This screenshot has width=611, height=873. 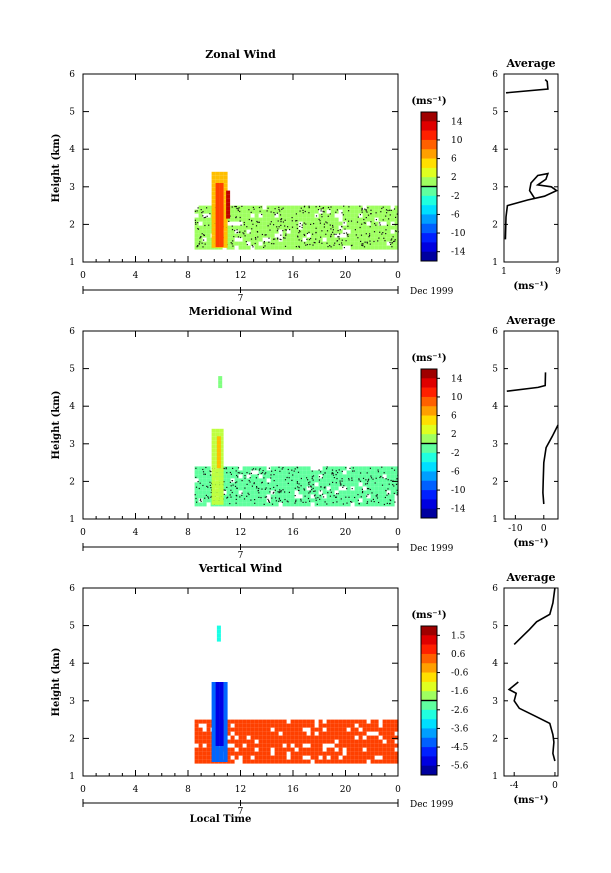 I want to click on y-tick-label: 5, so click(x=72, y=627).